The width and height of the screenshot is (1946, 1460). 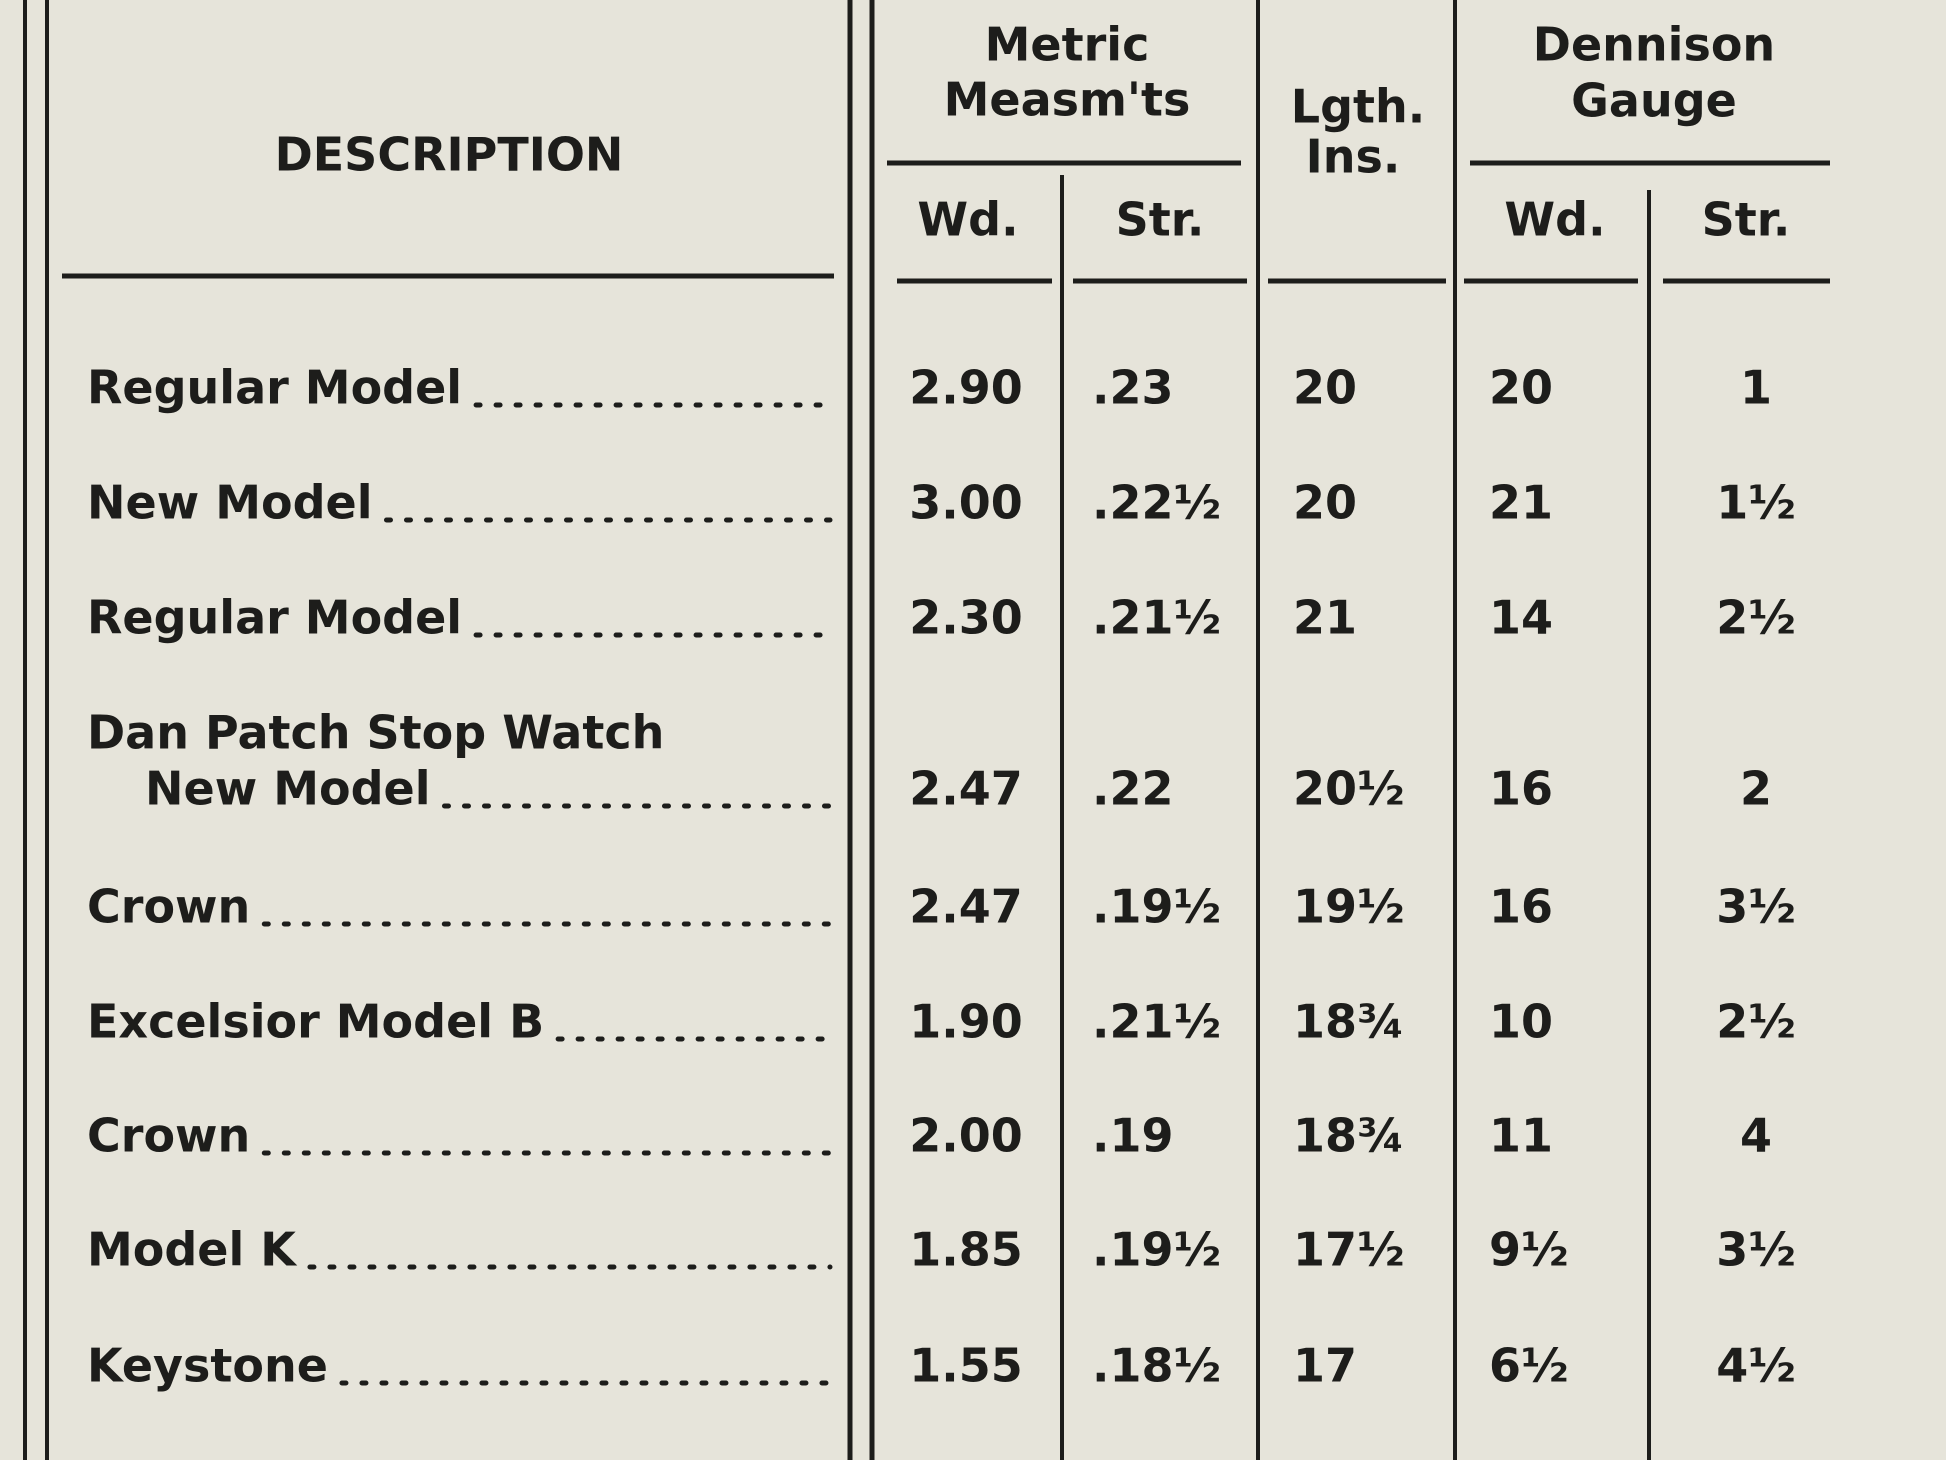 I want to click on value-cell: 10, so click(x=1521, y=1022).